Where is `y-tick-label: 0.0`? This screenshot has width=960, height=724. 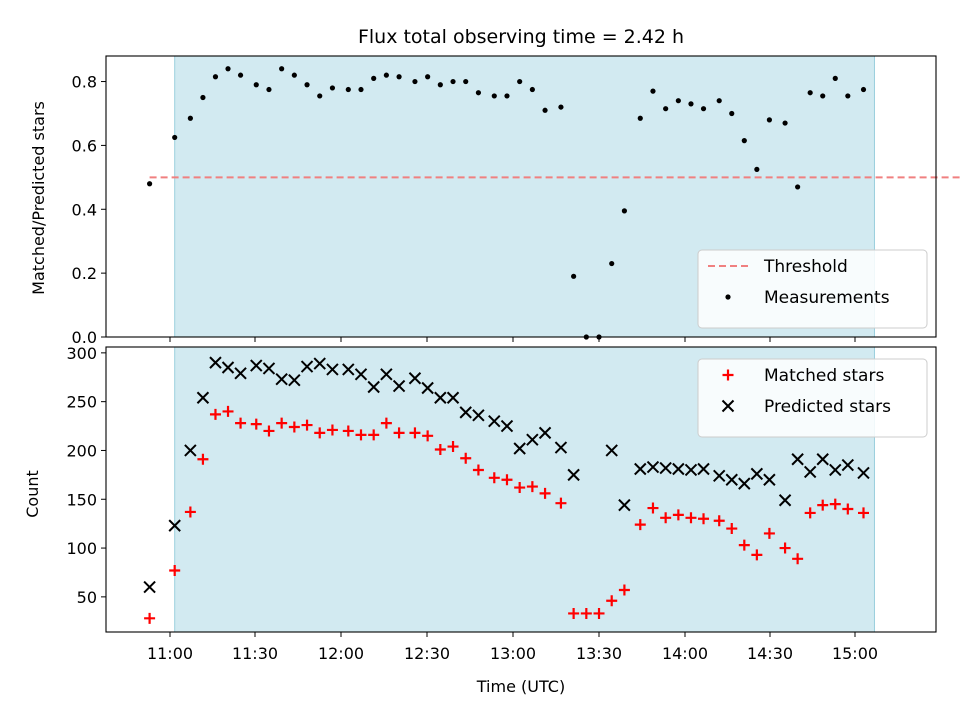 y-tick-label: 0.0 is located at coordinates (84, 337).